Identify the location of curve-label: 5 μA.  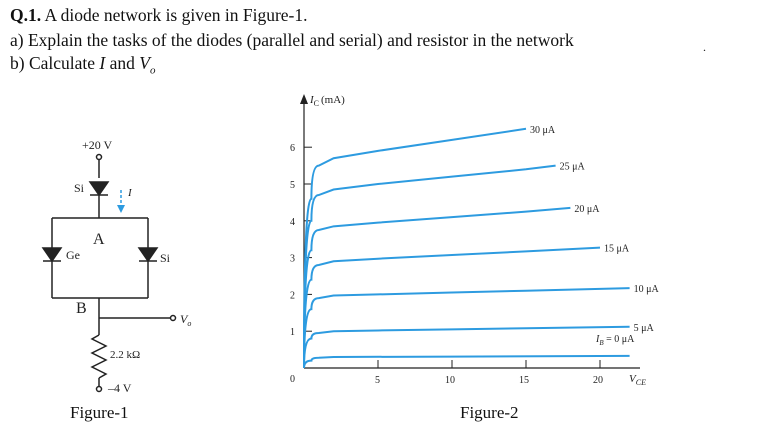
(644, 328).